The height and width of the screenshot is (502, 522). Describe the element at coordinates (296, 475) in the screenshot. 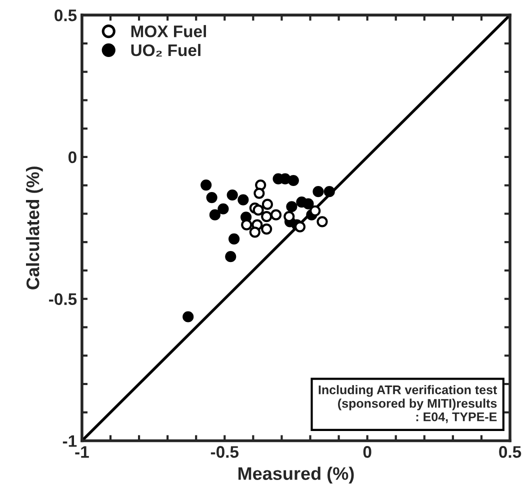

I see `x-axis-title: Measured (%)` at that location.